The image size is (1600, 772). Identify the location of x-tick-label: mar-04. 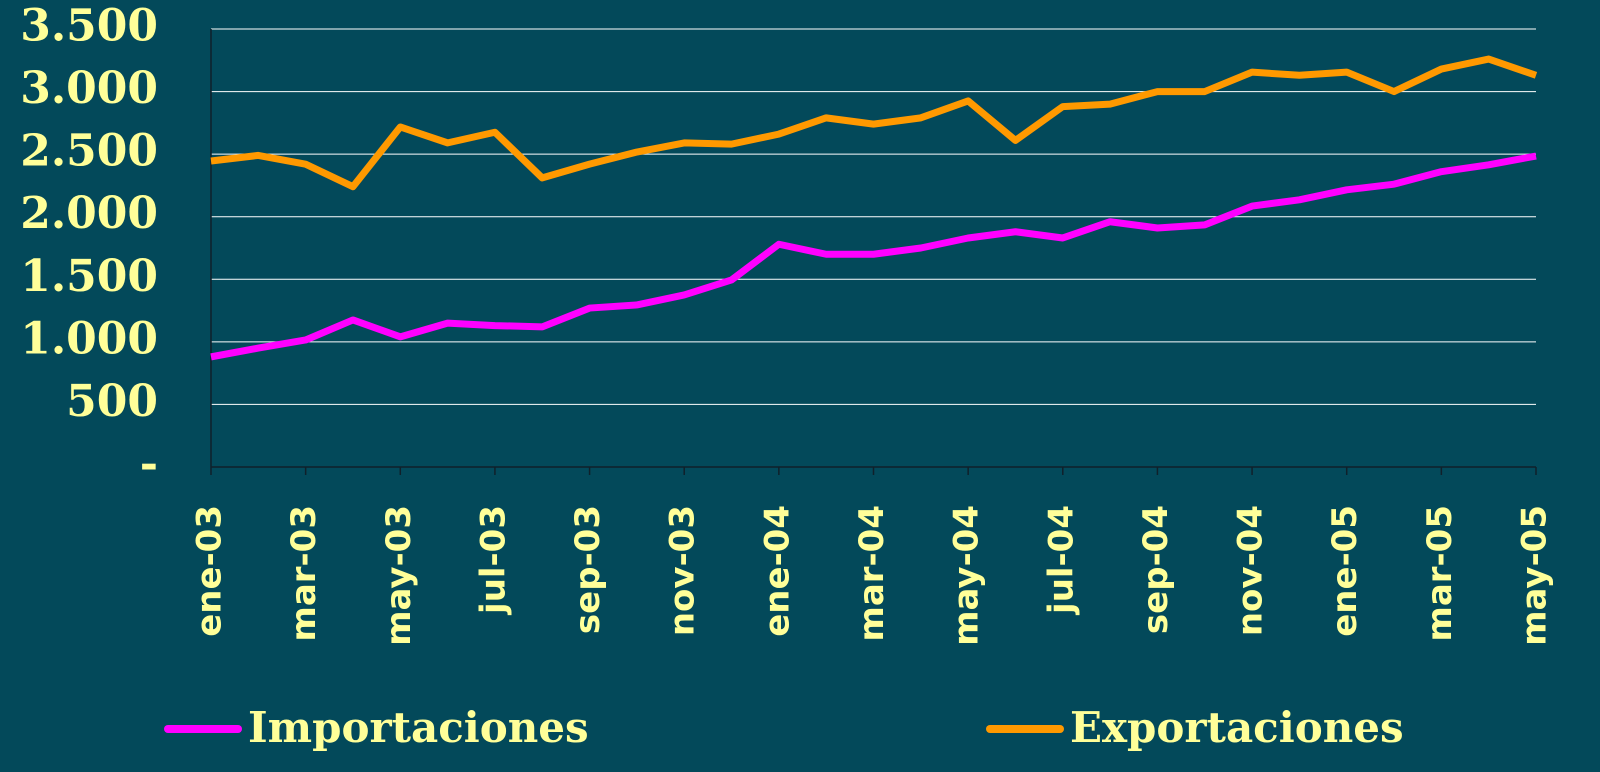
(872, 573).